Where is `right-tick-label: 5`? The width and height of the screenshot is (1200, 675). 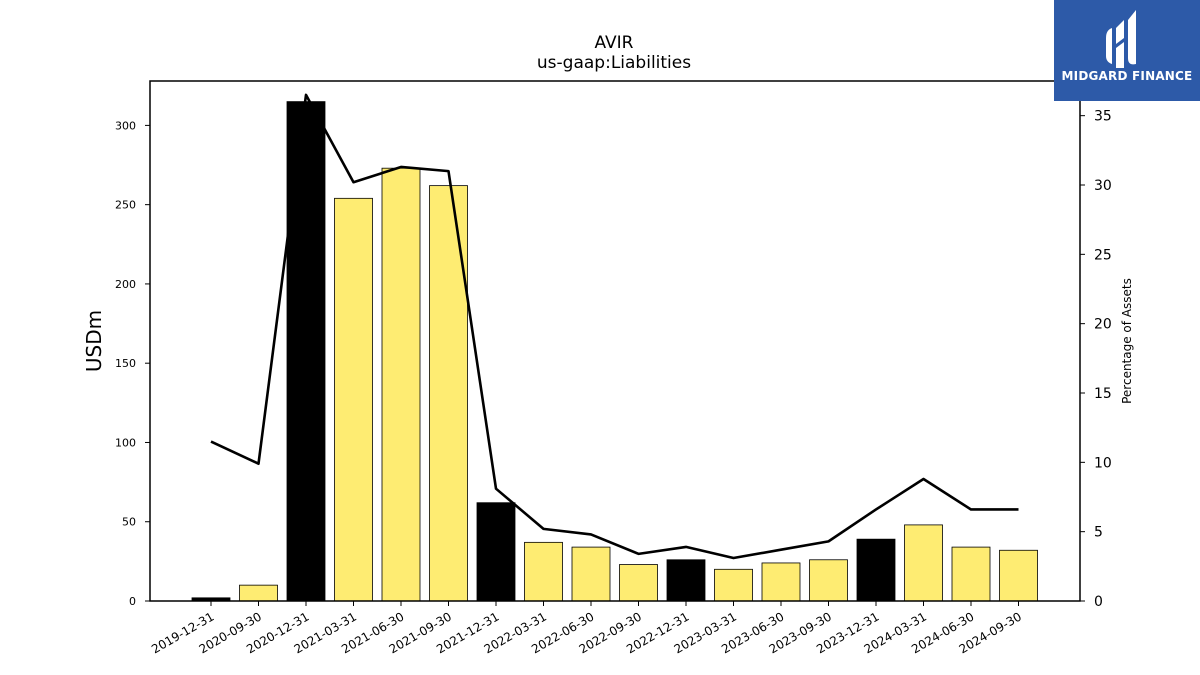 right-tick-label: 5 is located at coordinates (1098, 533).